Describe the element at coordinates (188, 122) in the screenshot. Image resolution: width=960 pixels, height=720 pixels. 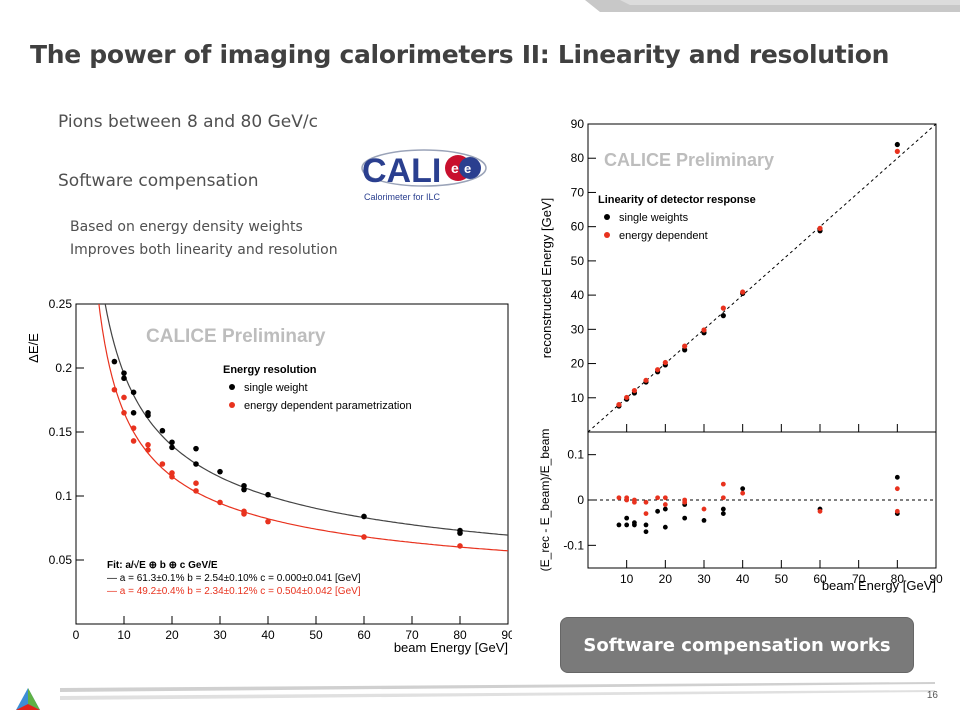
I see `bullet-pions: Pions between 8 and 80 GeV/c` at that location.